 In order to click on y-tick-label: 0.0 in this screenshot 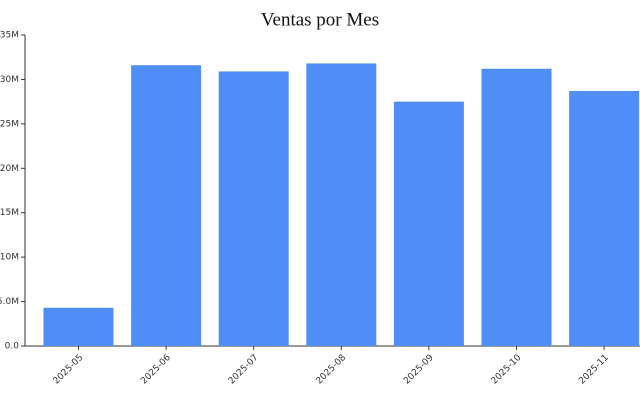, I will do `click(12, 347)`.